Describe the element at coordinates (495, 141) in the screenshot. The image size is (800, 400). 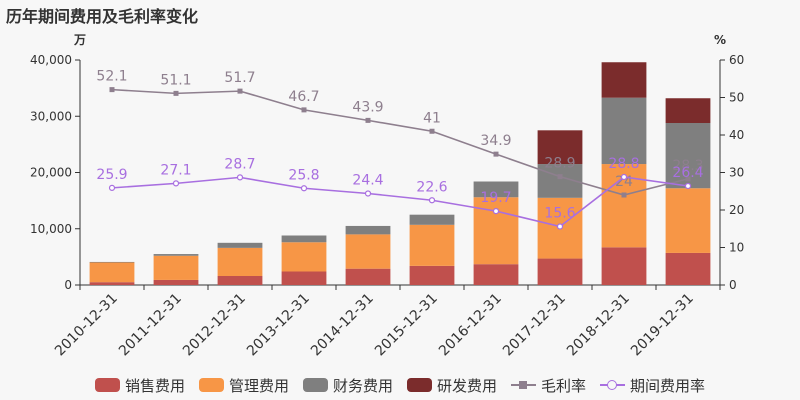
I see `gross-margin-data-label: 34.9` at that location.